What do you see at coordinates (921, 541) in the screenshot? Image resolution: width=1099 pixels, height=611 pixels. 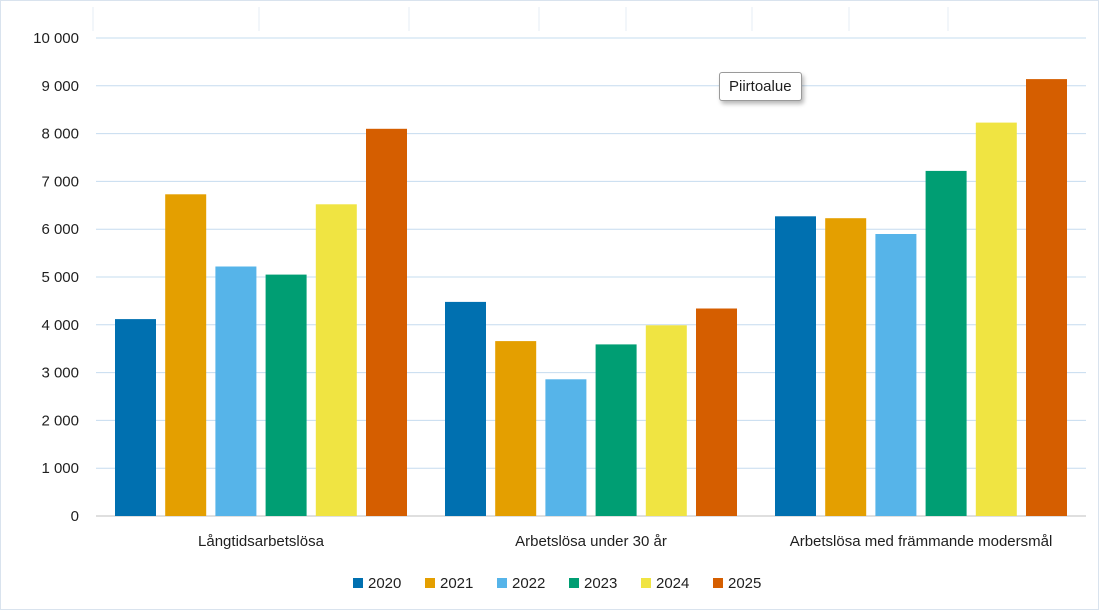 I see `x-category-label: Arbetslösa med främmande modersmål` at bounding box center [921, 541].